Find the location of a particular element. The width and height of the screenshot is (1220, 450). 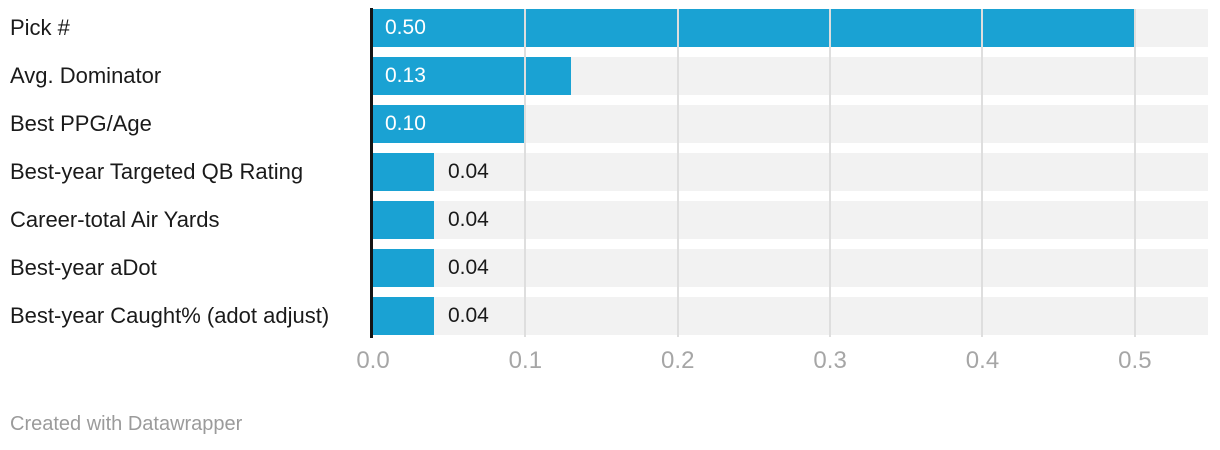

category-label: Career-total Air Yards is located at coordinates (115, 219).